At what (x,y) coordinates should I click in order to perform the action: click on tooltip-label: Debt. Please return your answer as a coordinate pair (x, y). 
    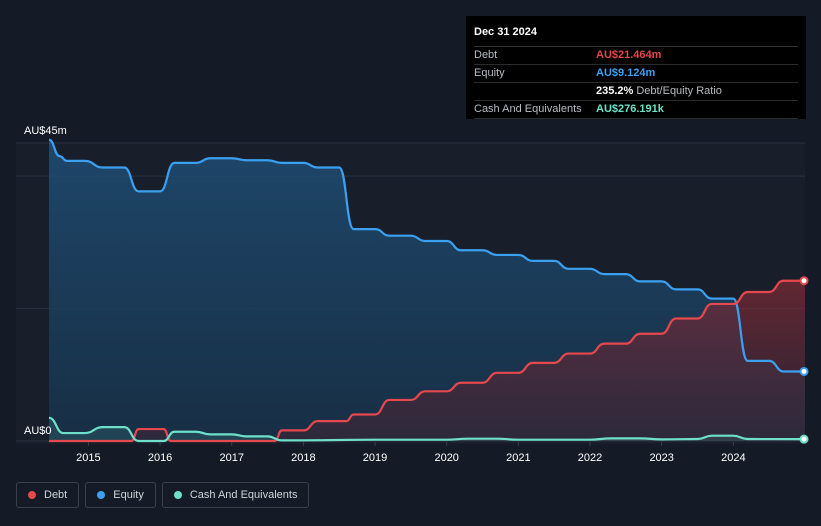
    Looking at the image, I should click on (486, 55).